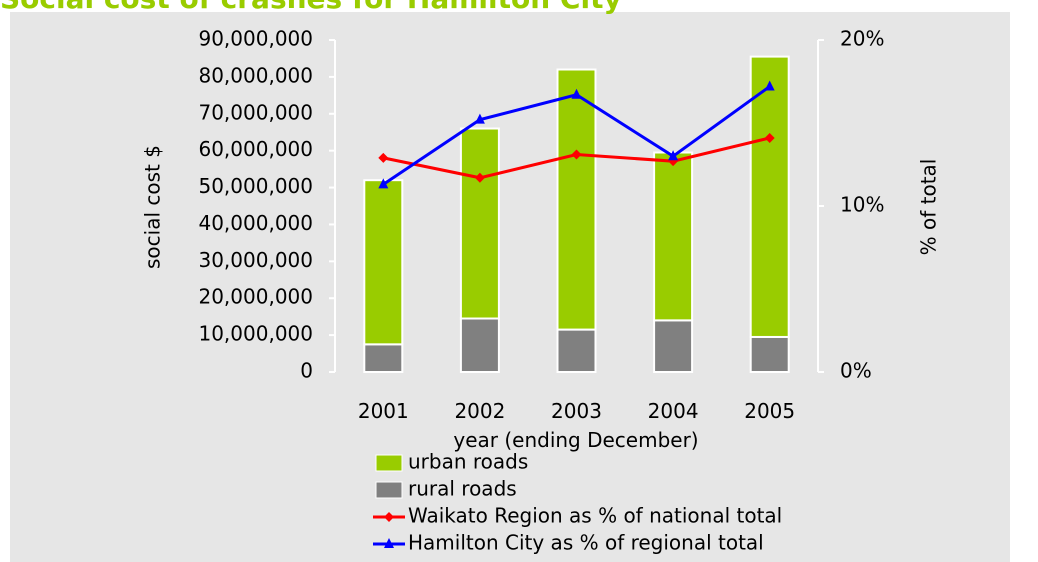  I want to click on y-tick-label: 70,000,000, so click(255, 112).